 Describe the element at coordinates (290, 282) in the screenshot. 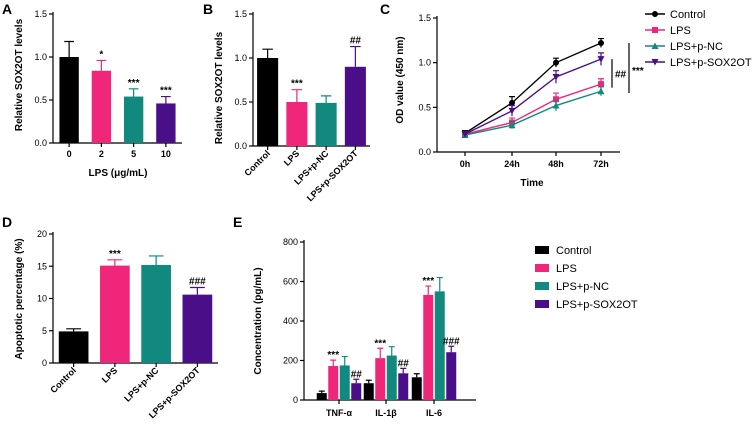

I see `chart-e-ytick-label: 600` at that location.